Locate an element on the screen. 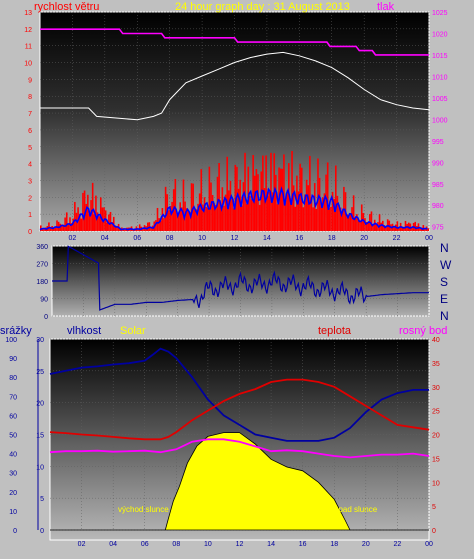 Image resolution: width=474 pixels, height=559 pixels. pressure-label: tlak is located at coordinates (386, 7).